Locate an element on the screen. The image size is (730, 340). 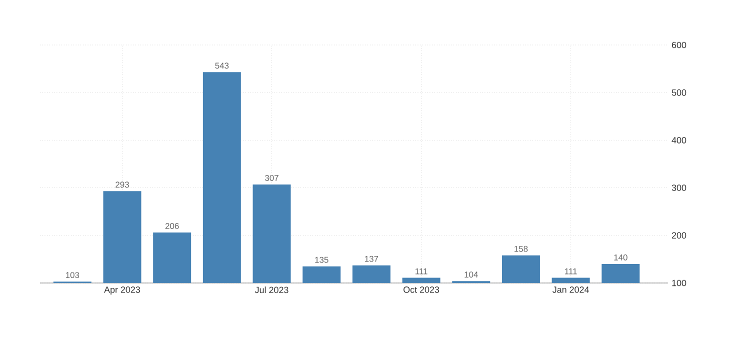
y-tick-label: 200 is located at coordinates (679, 235).